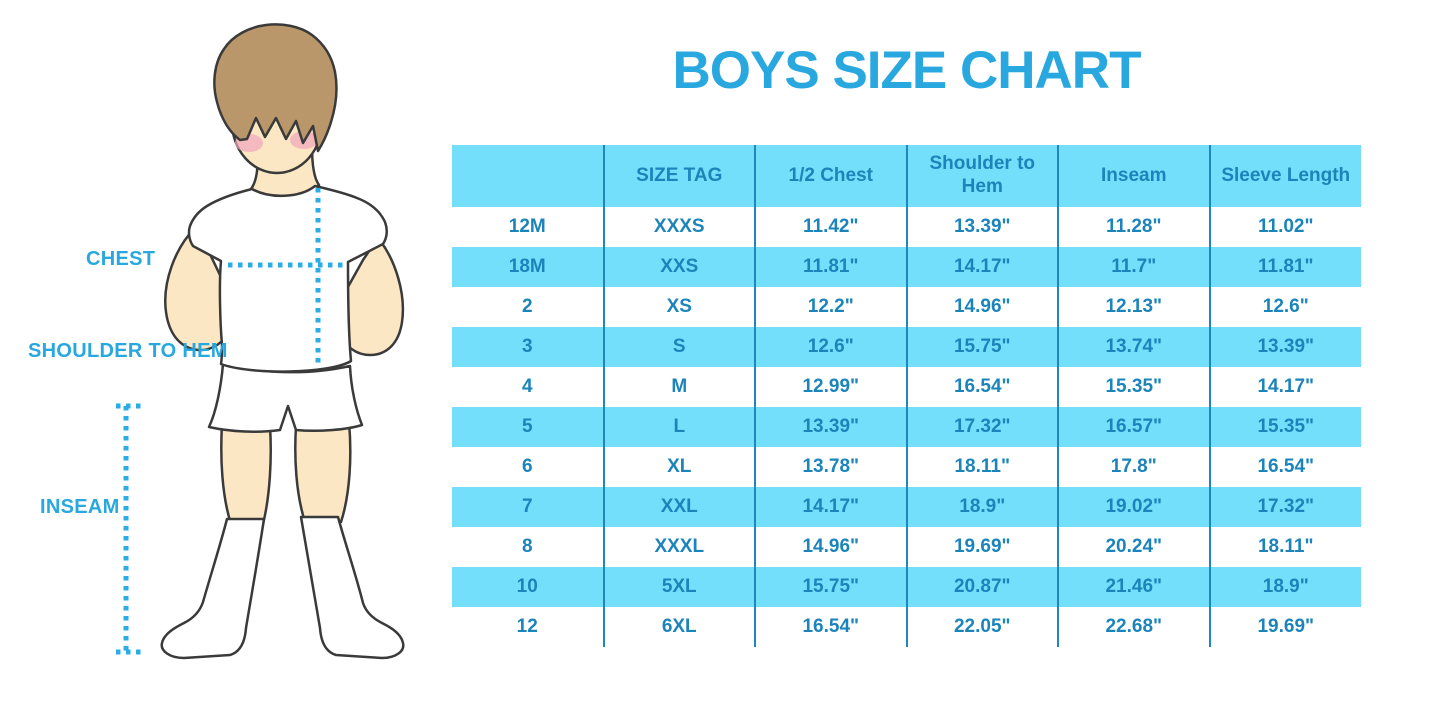 This screenshot has width=1445, height=723. I want to click on shoulder-to-hem-label: SHOULDER TO HEM, so click(128, 351).